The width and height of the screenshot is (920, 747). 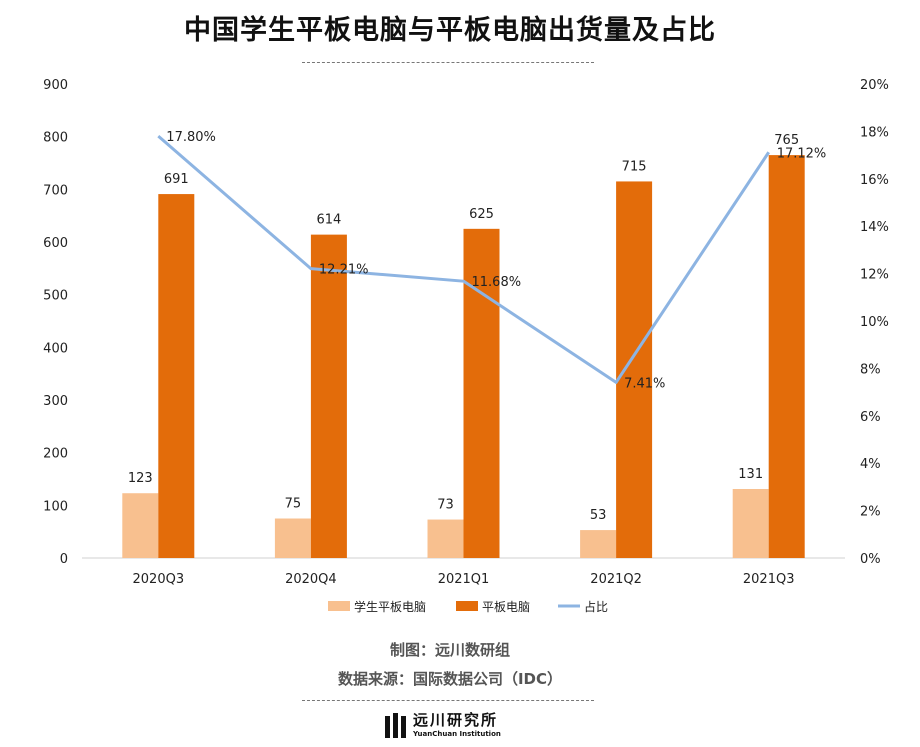 I want to click on right-tick-label: 8%, so click(x=870, y=369).